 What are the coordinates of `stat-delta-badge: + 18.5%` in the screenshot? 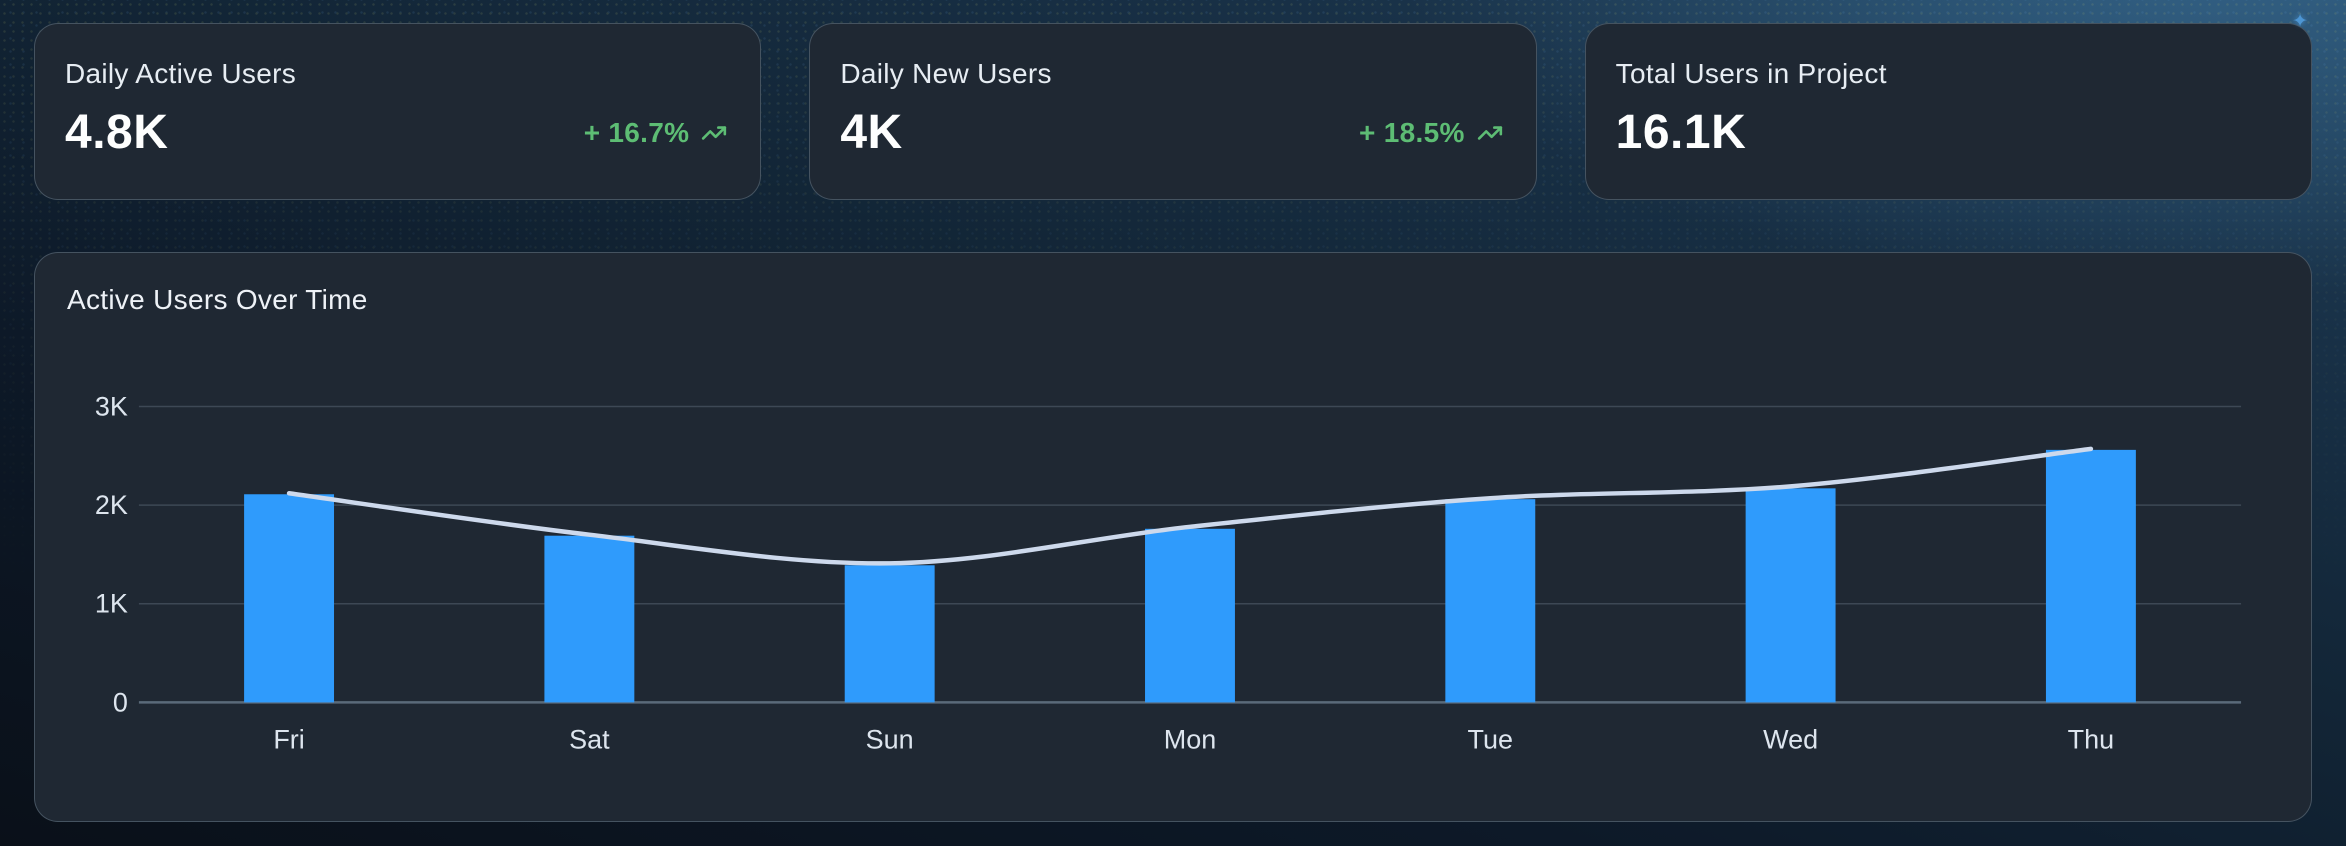 It's located at (1432, 133).